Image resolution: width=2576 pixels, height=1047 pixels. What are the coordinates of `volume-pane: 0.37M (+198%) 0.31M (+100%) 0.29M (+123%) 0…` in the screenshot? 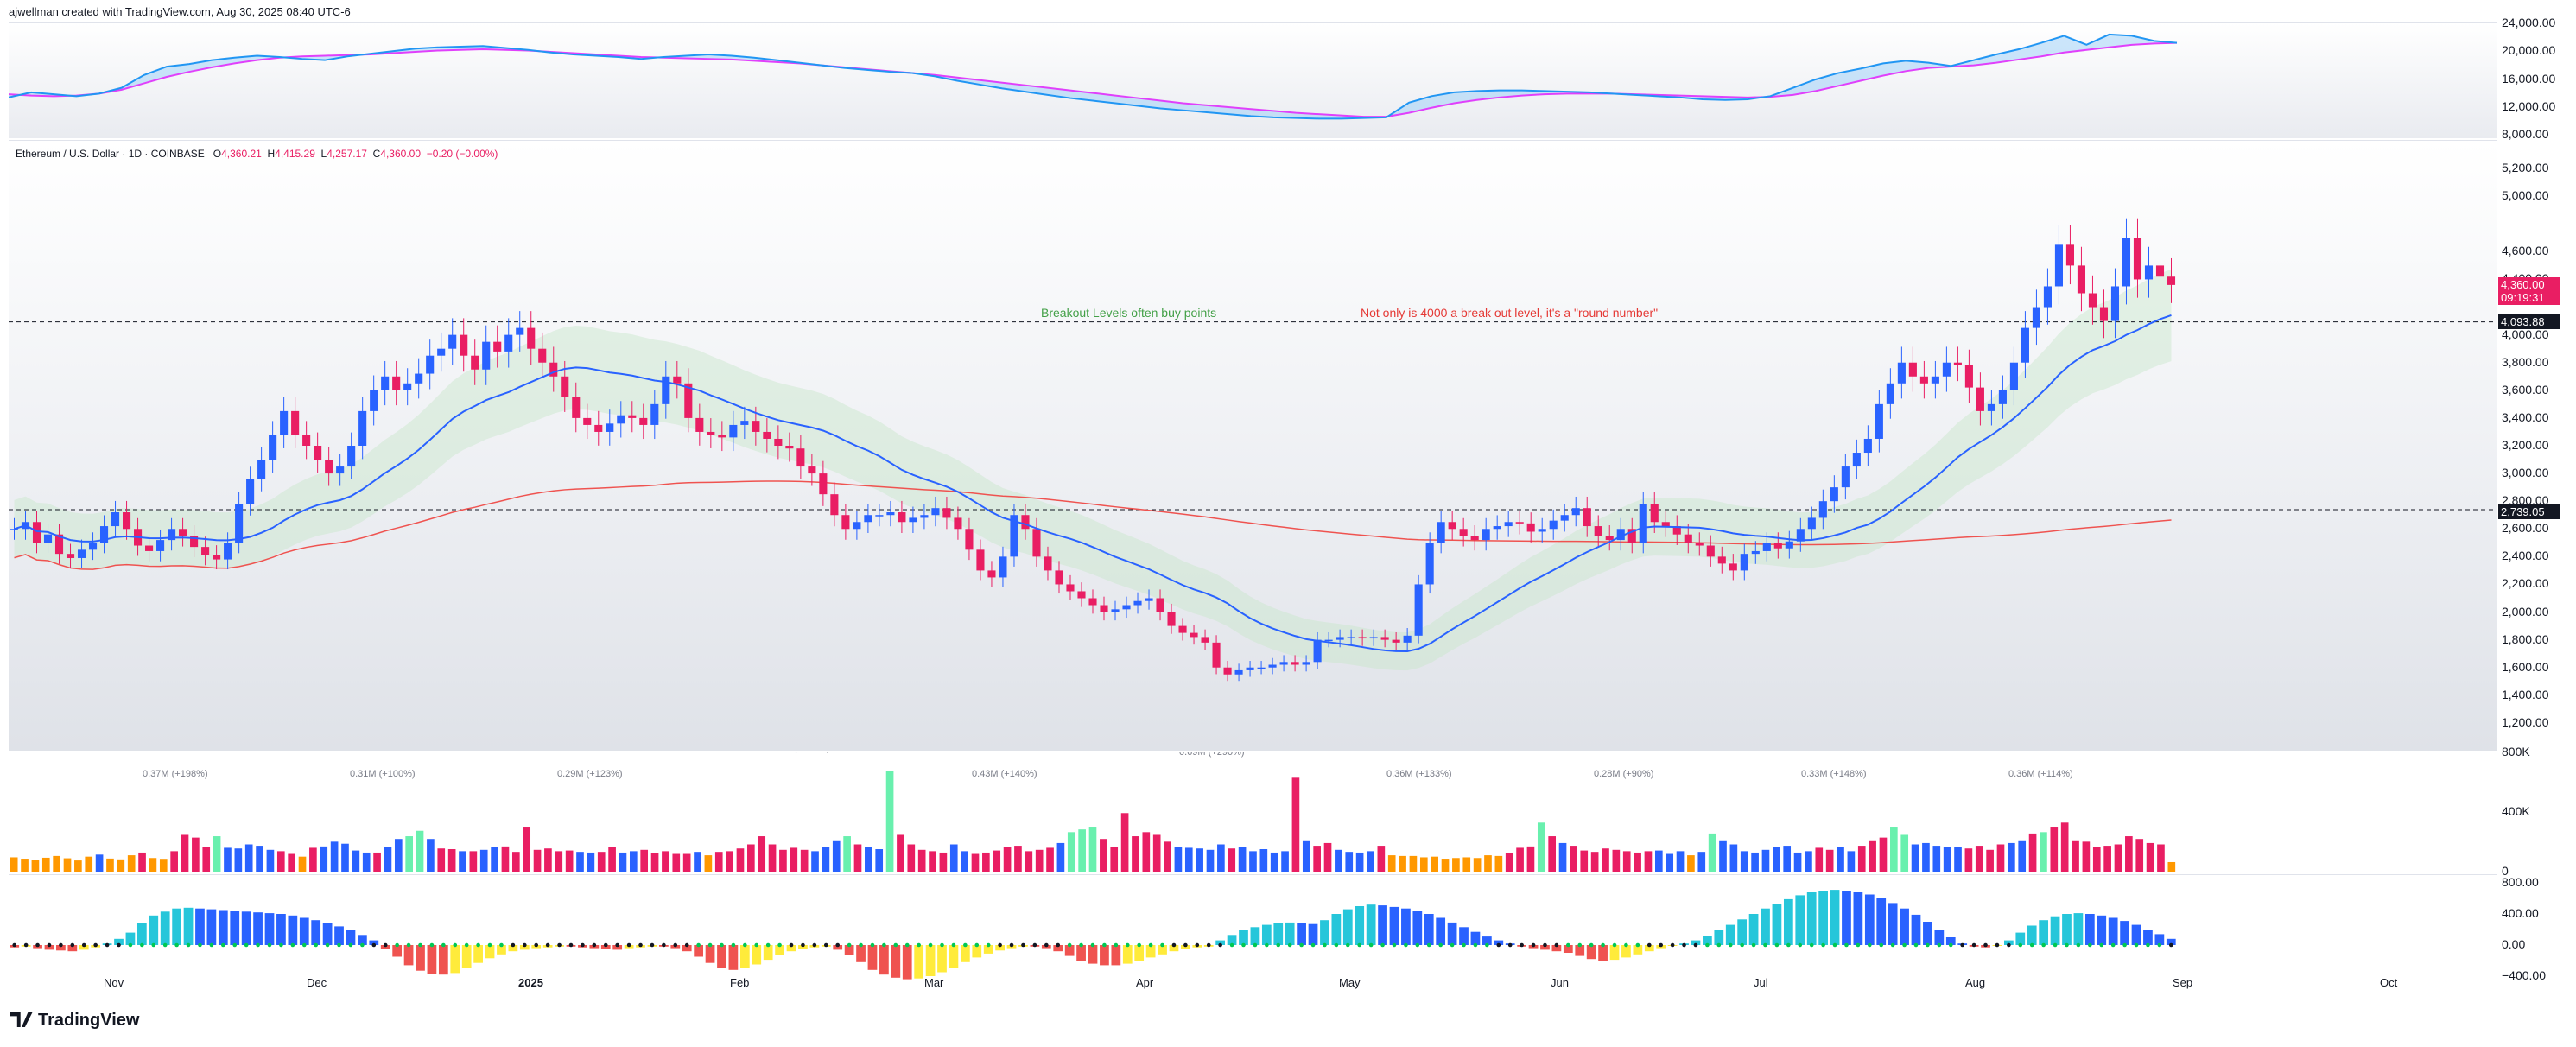 It's located at (1253, 812).